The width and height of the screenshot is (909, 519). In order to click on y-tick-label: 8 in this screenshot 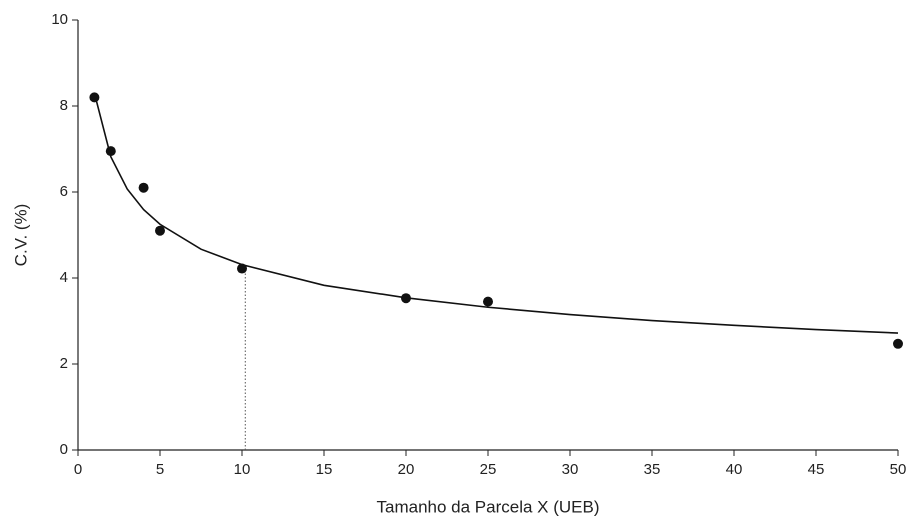, I will do `click(64, 105)`.